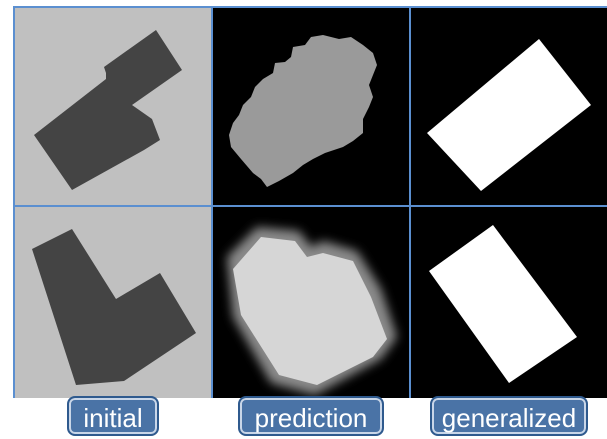 This screenshot has width=607, height=439. Describe the element at coordinates (509, 416) in the screenshot. I see `label-generalized: generalized` at that location.